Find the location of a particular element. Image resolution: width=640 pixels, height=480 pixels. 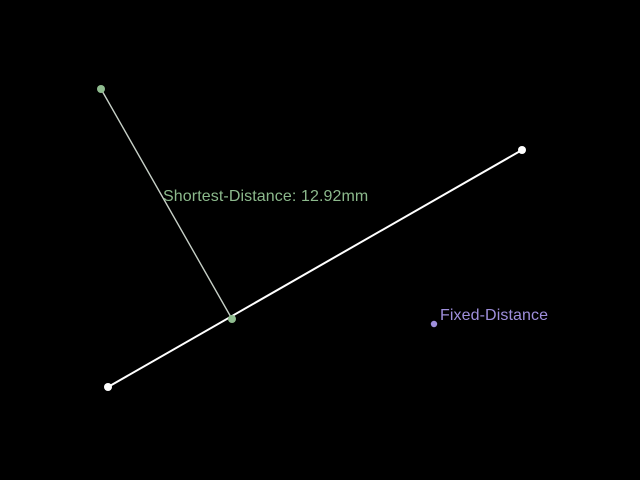

reference-line-end-point is located at coordinates (522, 150).